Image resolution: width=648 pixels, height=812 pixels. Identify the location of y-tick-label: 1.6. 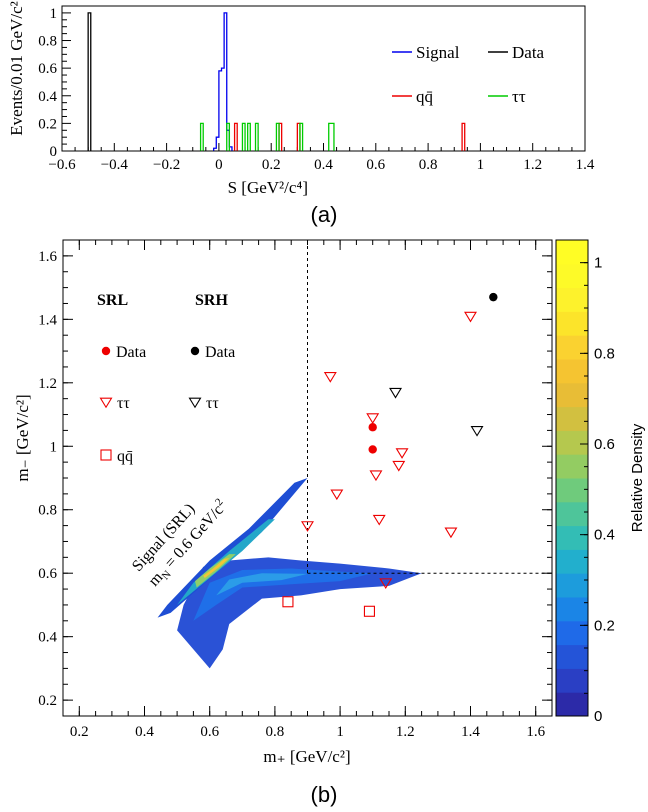
(47, 257).